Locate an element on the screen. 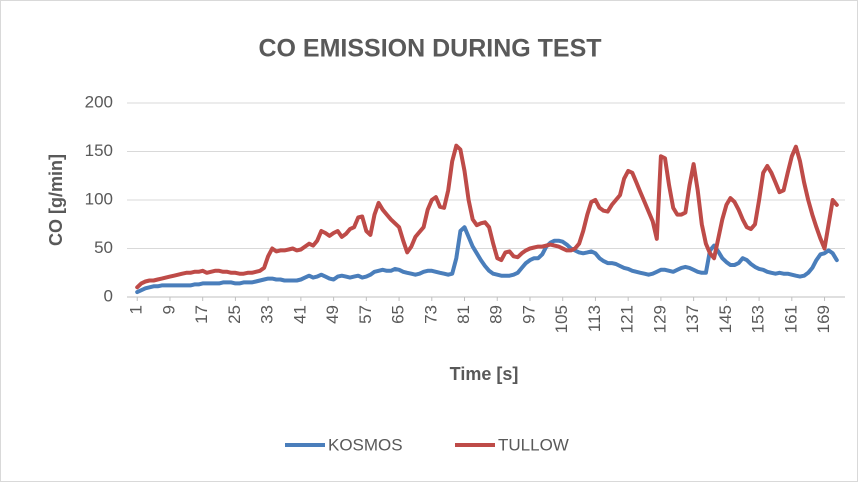  x-tick-label: 25 is located at coordinates (234, 314).